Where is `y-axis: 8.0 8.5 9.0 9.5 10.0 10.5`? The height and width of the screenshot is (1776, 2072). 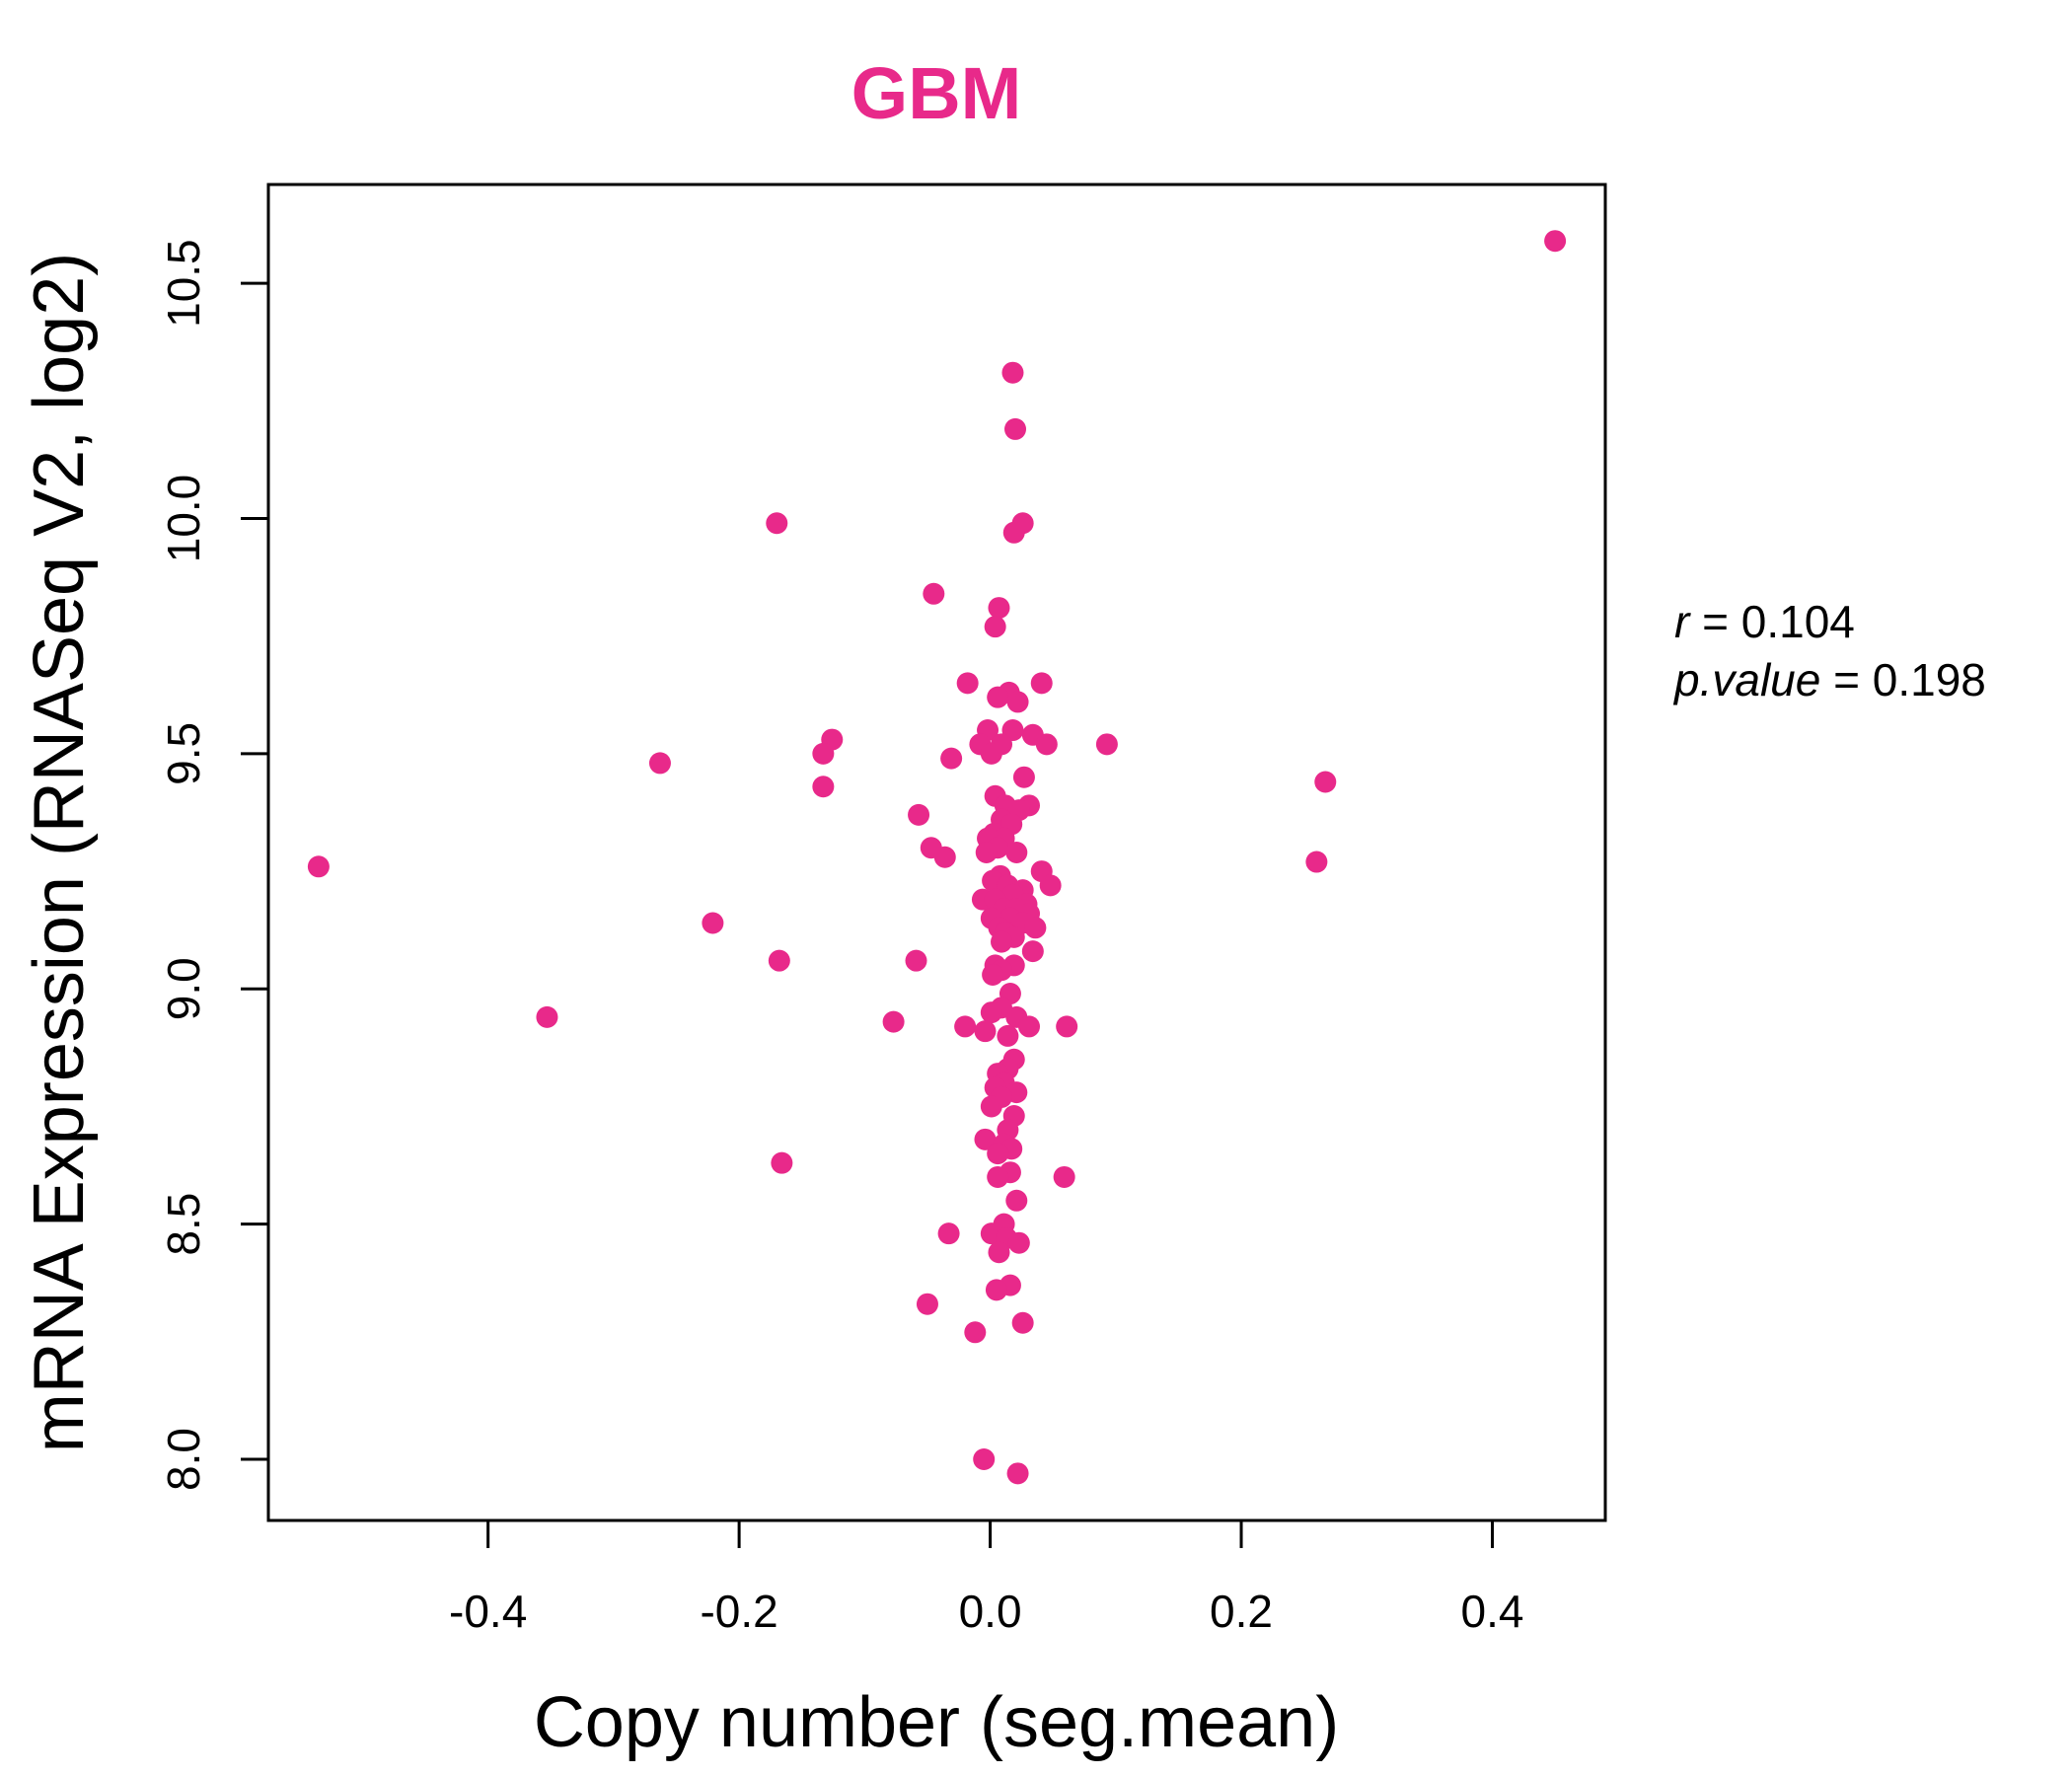 y-axis: 8.0 8.5 9.0 9.5 10.0 10.5 is located at coordinates (214, 865).